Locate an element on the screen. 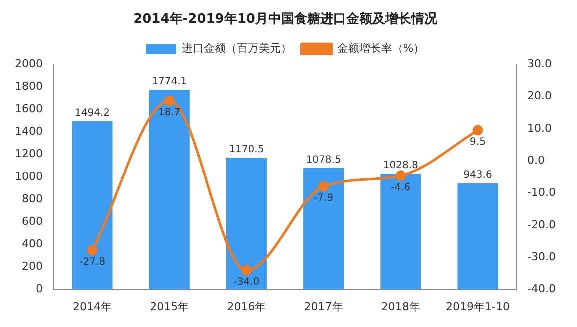 This screenshot has height=327, width=577. x-tick-label: 2017年 is located at coordinates (324, 307).